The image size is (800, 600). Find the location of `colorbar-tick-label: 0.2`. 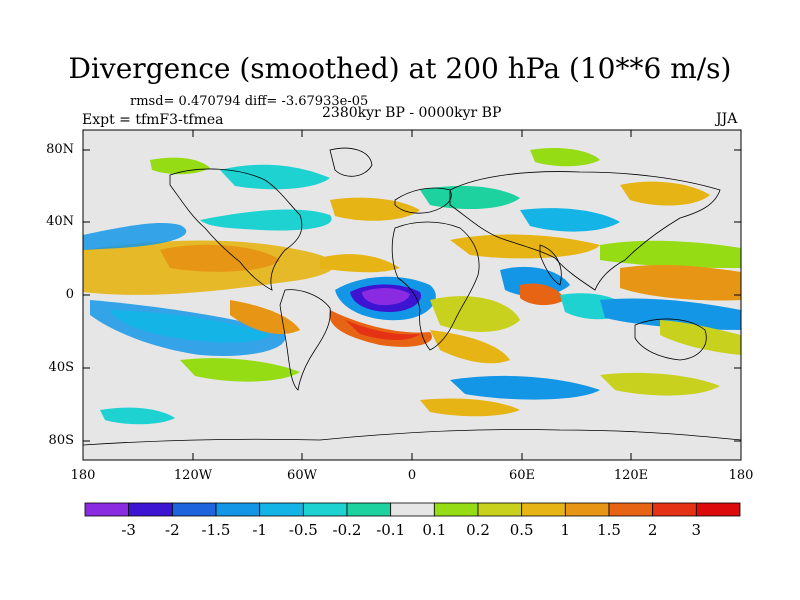

colorbar-tick-label: 0.2 is located at coordinates (478, 530).